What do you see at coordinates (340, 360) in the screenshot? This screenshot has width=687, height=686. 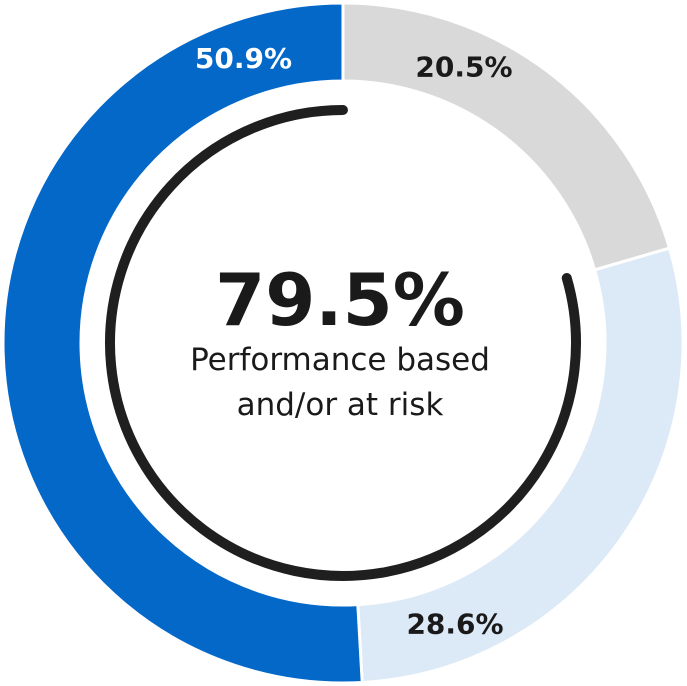 I see `center-caption-line-1: Performance based` at bounding box center [340, 360].